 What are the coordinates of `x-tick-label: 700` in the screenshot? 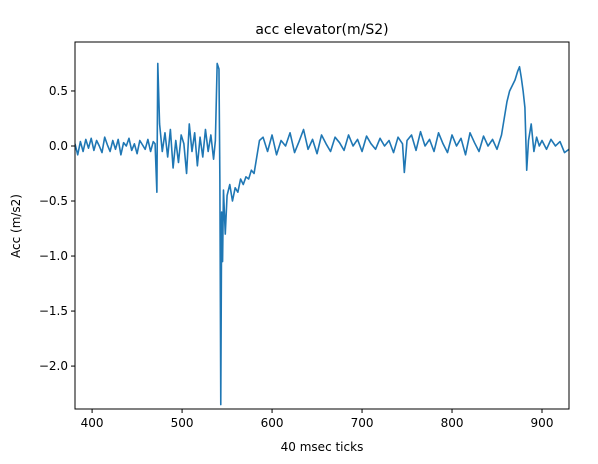 It's located at (362, 423).